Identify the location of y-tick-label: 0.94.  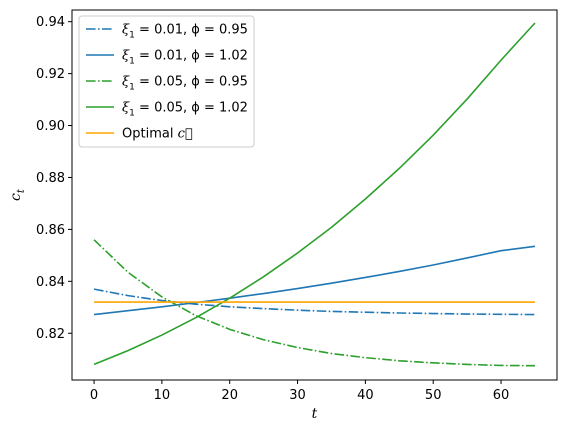
(50, 22).